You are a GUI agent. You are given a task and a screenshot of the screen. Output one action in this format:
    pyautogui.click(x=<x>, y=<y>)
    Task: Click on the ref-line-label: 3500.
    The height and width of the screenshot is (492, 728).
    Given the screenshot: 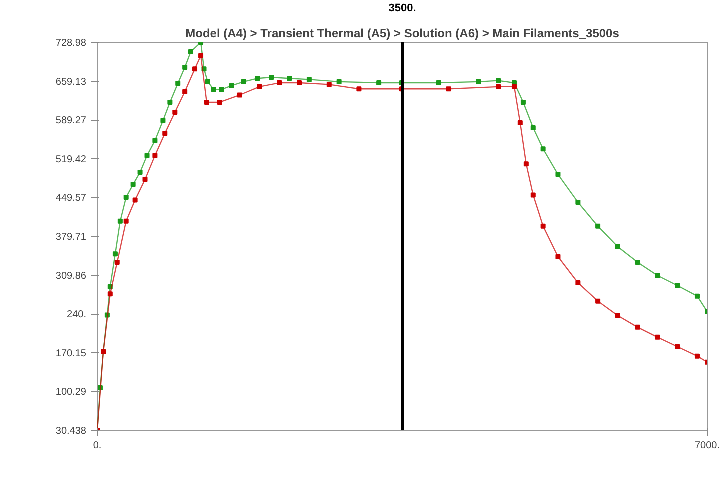 What is the action you would take?
    pyautogui.click(x=402, y=8)
    